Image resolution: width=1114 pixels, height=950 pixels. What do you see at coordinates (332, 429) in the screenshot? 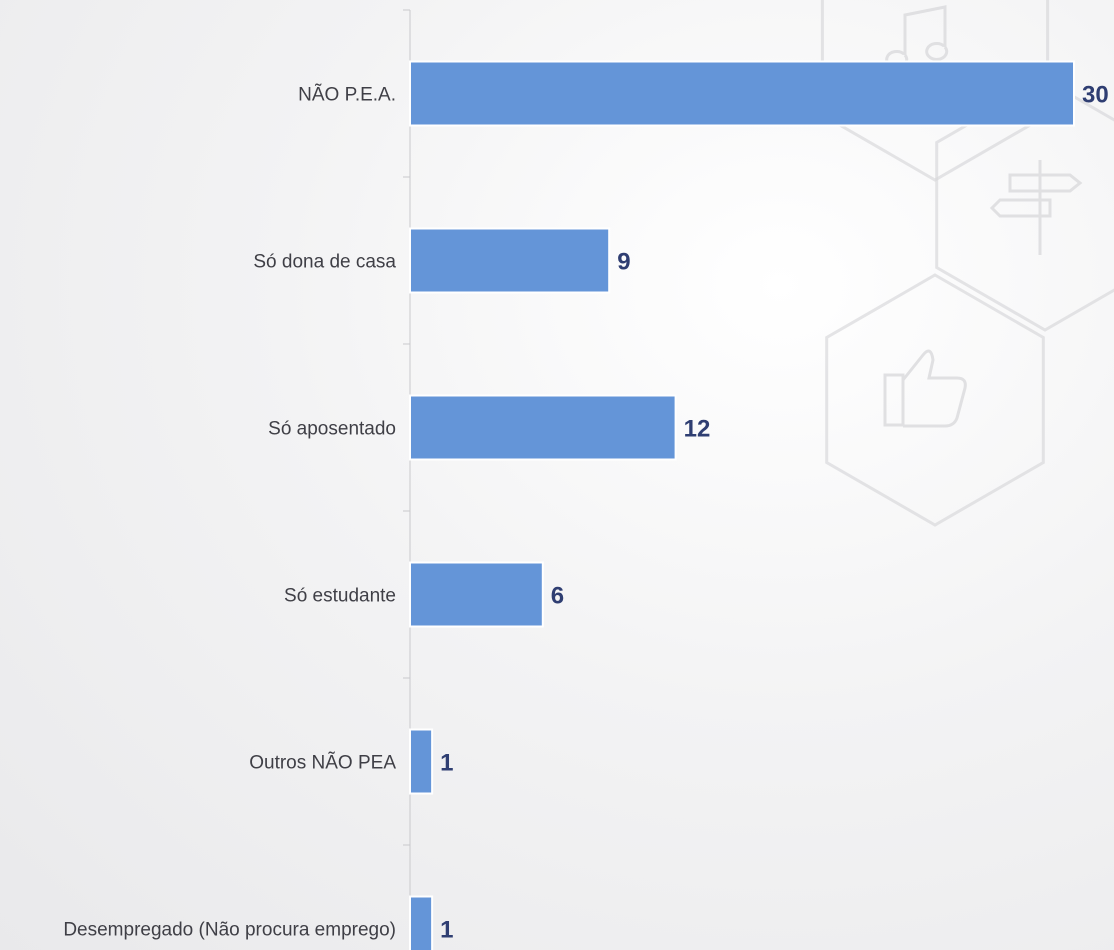
I see `category-label: Só aposentado` at bounding box center [332, 429].